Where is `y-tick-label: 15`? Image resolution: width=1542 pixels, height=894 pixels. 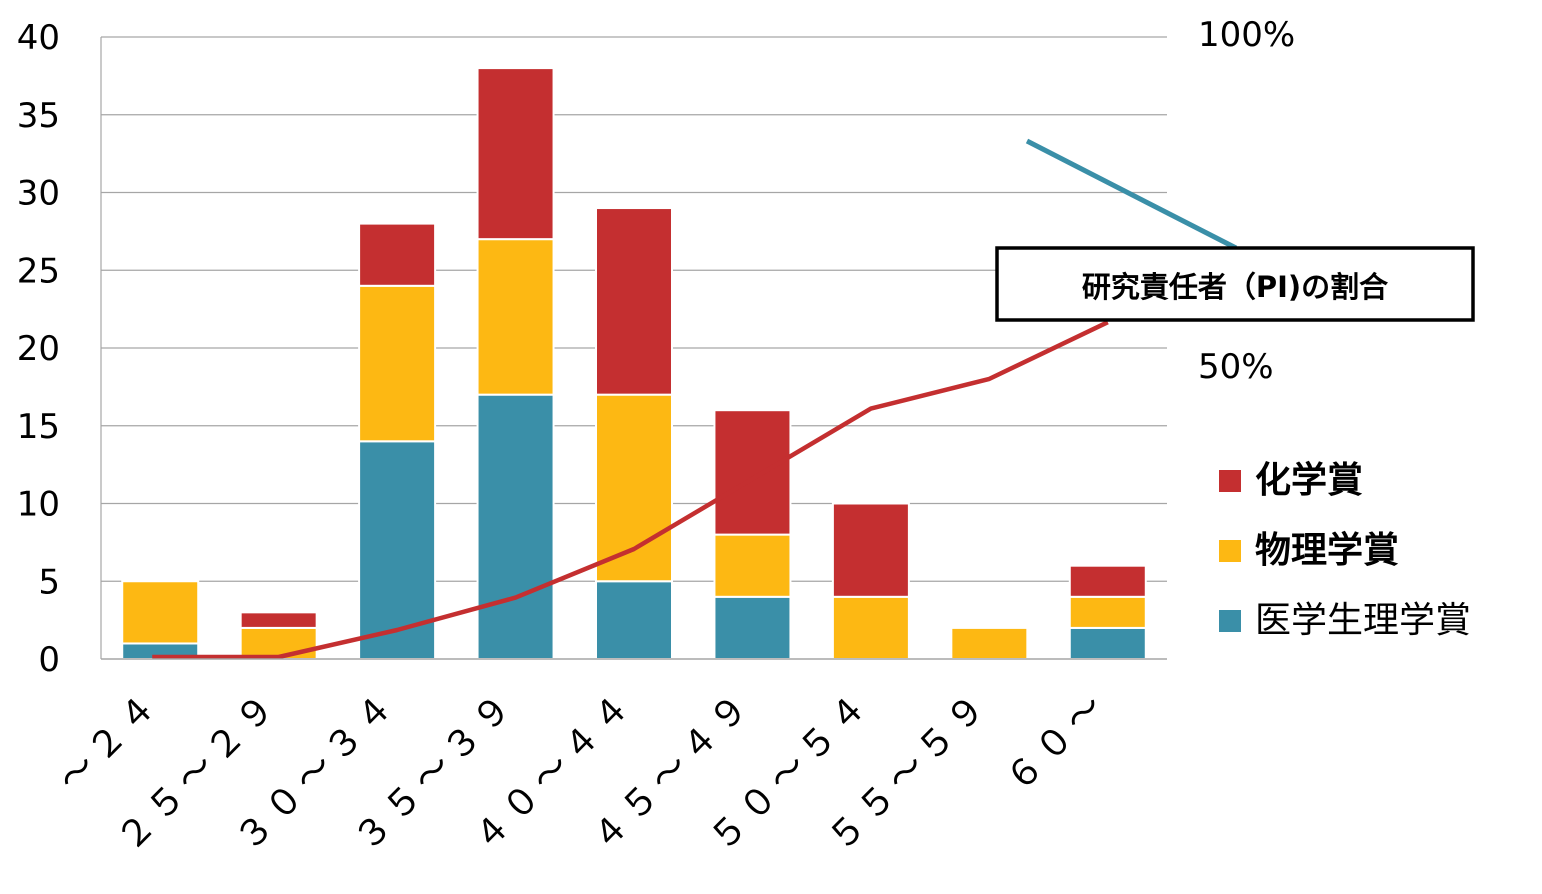 y-tick-label: 15 is located at coordinates (38, 427).